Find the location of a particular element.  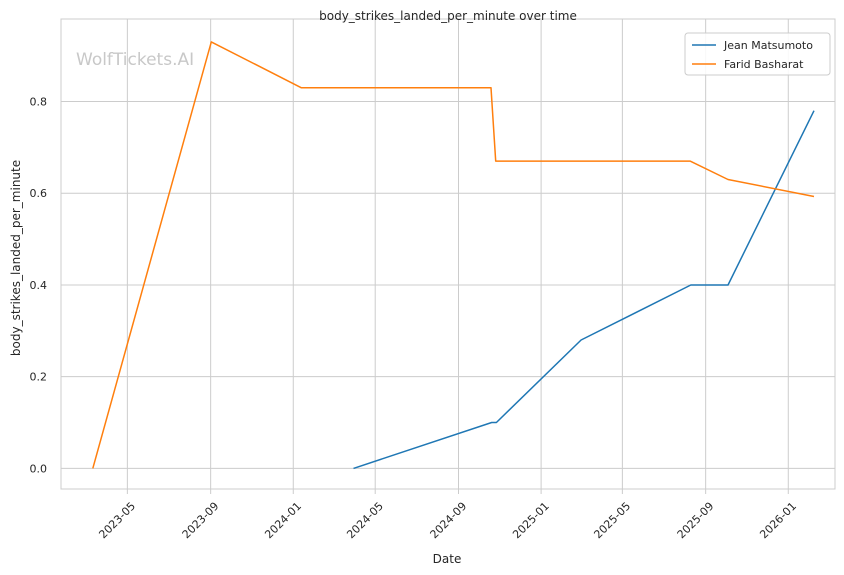

x-axis-label: Date is located at coordinates (447, 559).